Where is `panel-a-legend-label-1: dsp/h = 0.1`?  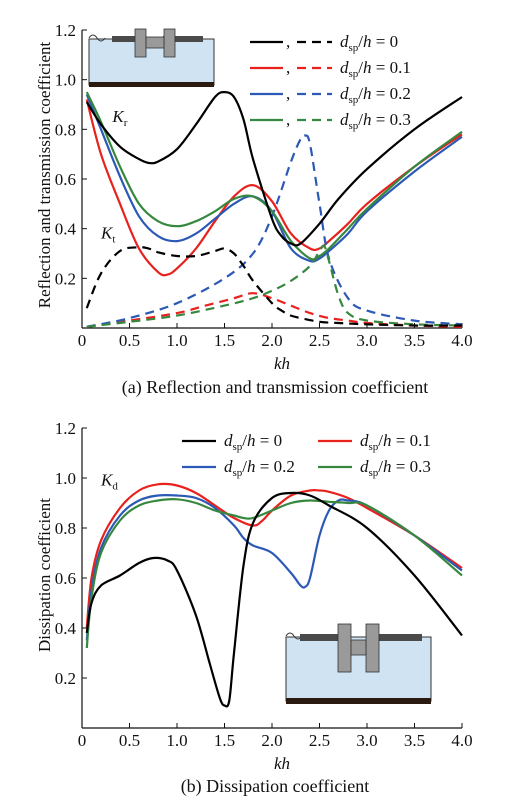
panel-a-legend-label-1: dsp/h = 0.1 is located at coordinates (375, 69).